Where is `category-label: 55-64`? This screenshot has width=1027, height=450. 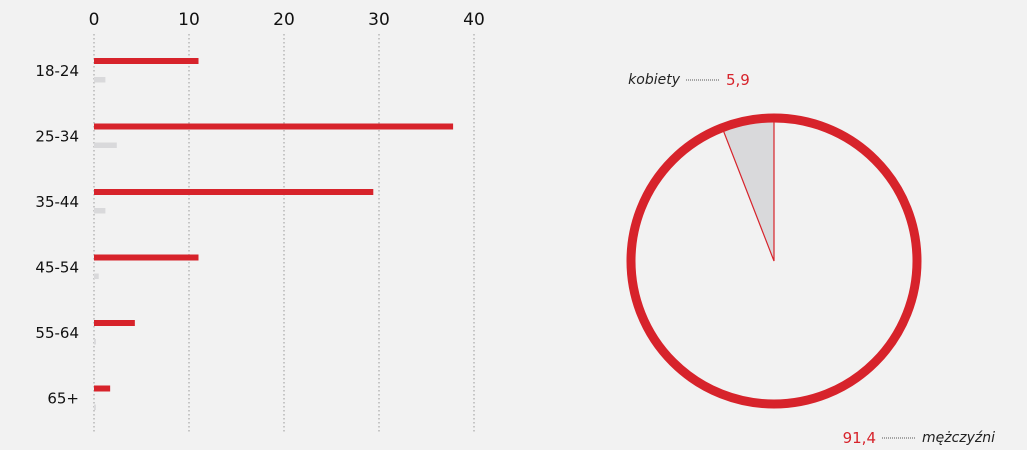
category-label: 55-64 is located at coordinates (57, 333).